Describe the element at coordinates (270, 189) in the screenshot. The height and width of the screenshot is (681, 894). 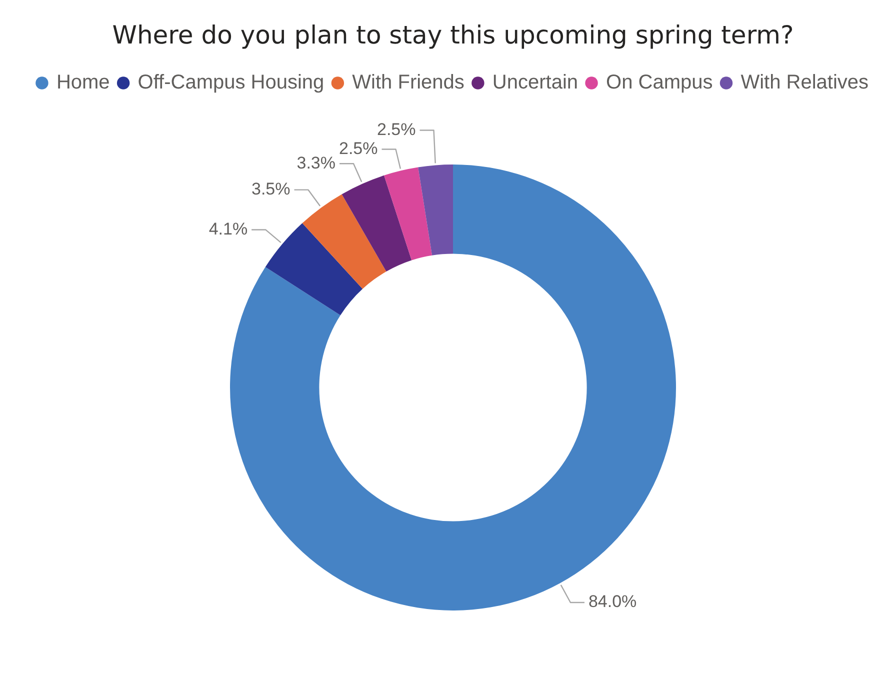
I see `data-label: 3.5%` at that location.